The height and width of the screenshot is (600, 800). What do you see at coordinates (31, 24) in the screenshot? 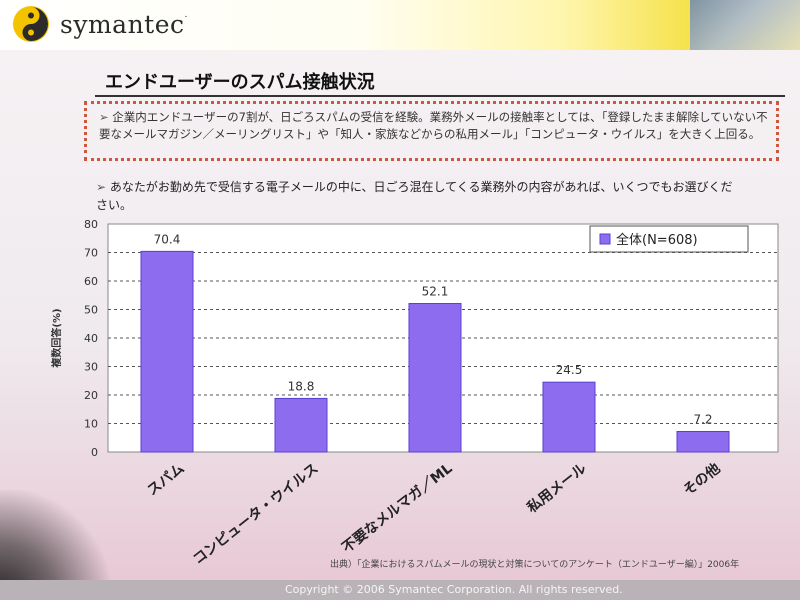
I see `symantec-logo-icon` at bounding box center [31, 24].